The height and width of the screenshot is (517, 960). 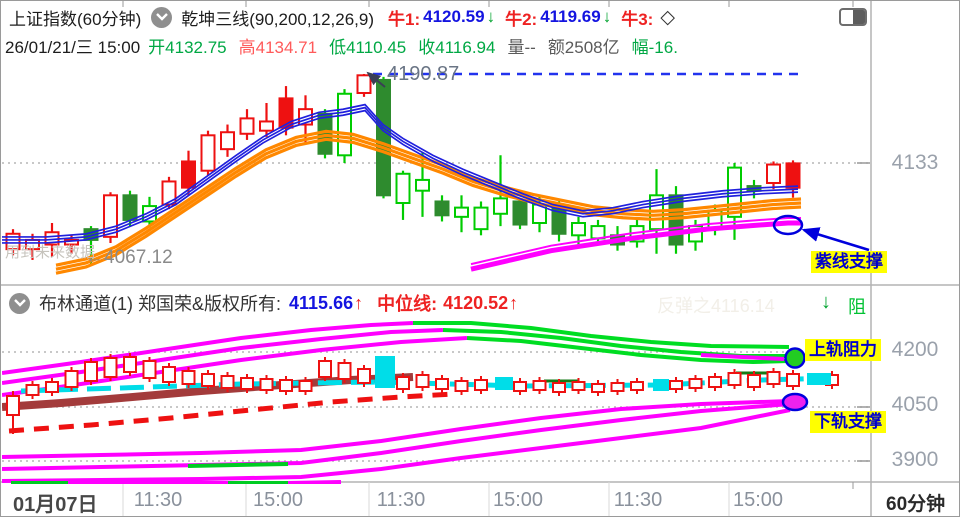 I want to click on y-axis-label-4200: 4200, so click(x=915, y=349).